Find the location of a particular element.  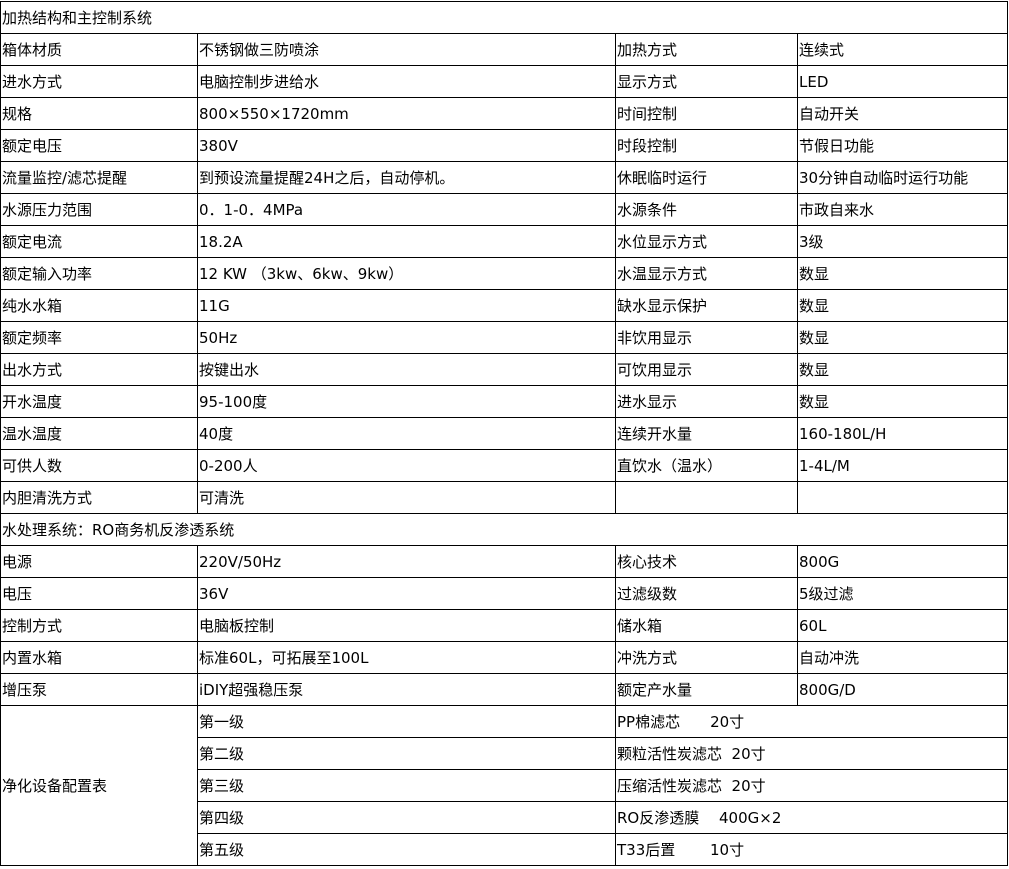

spec-label: 额定电压 is located at coordinates (99, 145).